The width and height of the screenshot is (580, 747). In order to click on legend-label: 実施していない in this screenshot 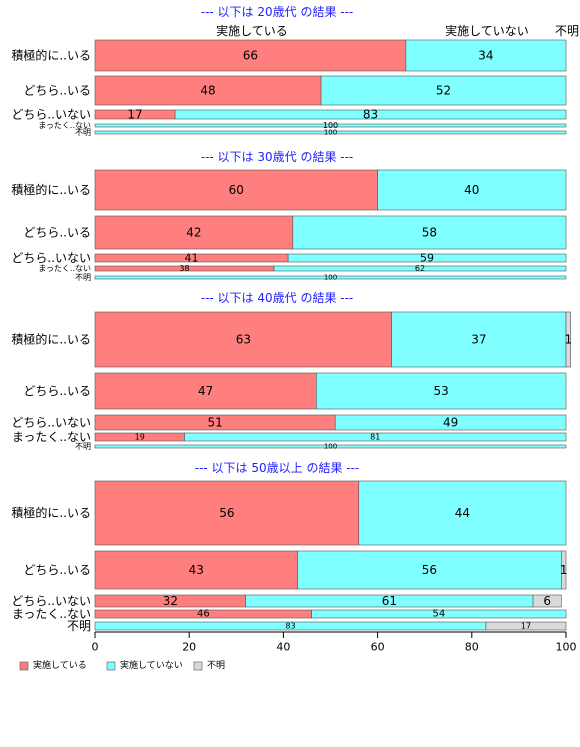, I will do `click(151, 665)`.